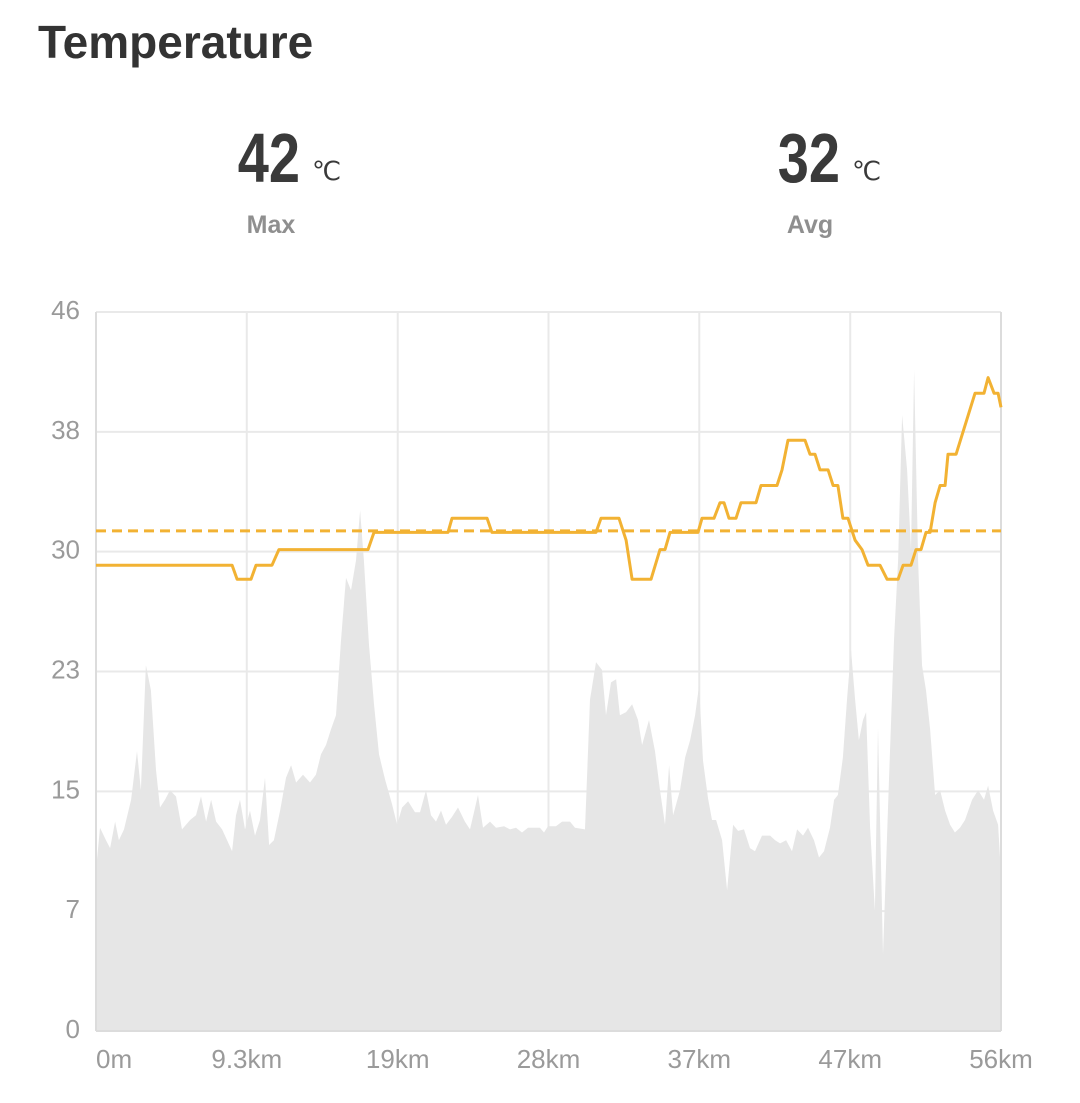 The height and width of the screenshot is (1103, 1080). I want to click on y-tick-label: 23, so click(65, 669).